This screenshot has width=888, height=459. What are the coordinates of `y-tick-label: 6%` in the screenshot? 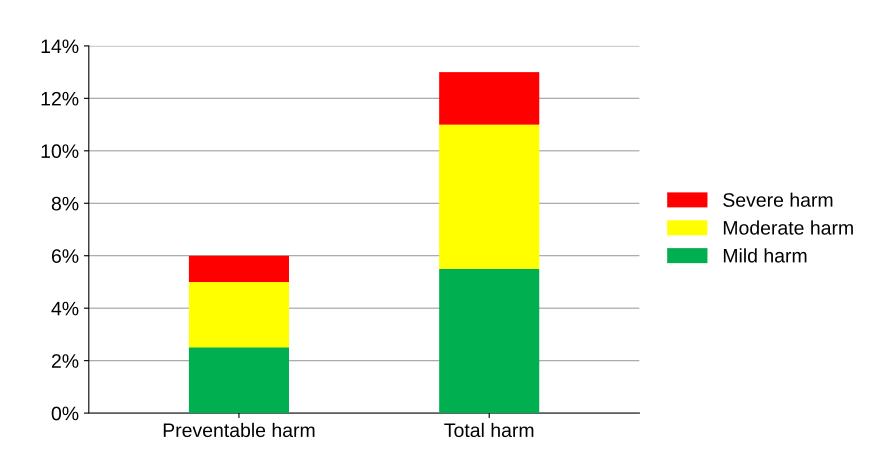 It's located at (65, 256).